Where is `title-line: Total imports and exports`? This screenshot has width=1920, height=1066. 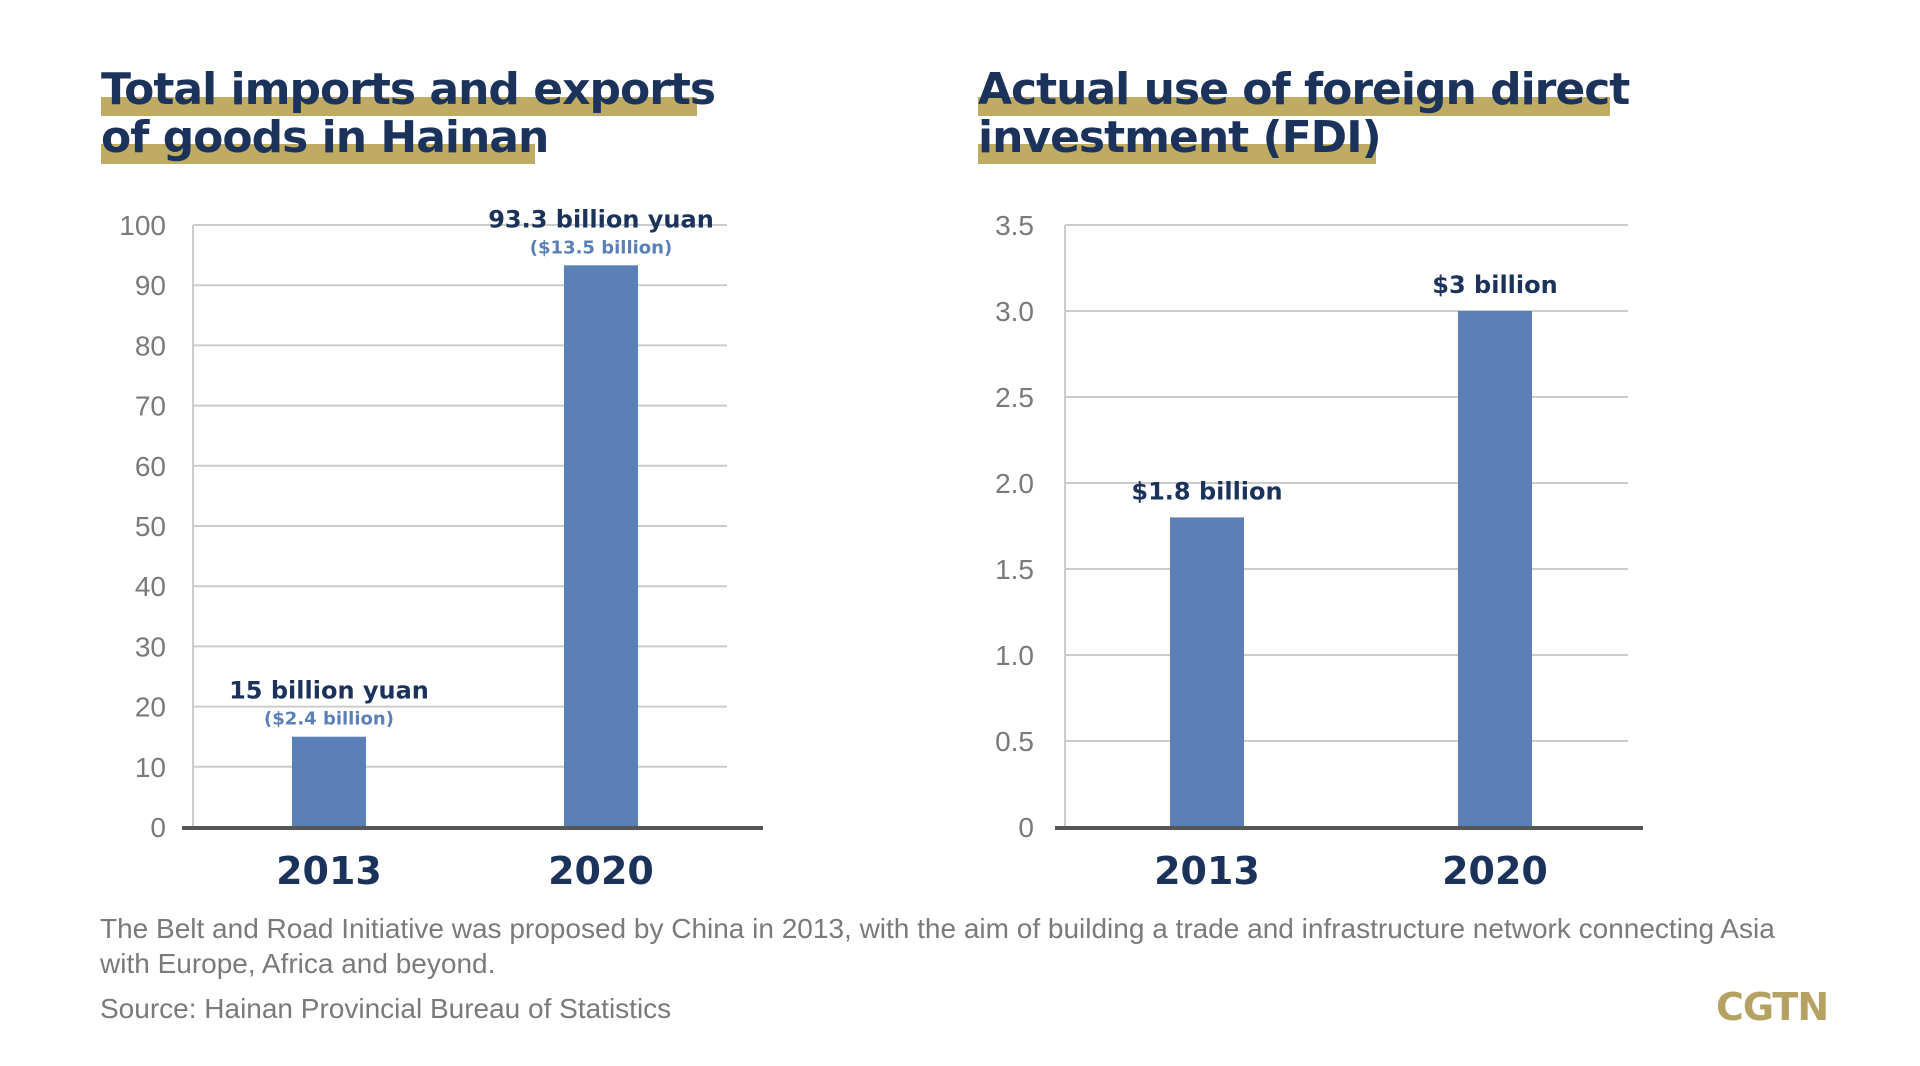 title-line: Total imports and exports is located at coordinates (408, 89).